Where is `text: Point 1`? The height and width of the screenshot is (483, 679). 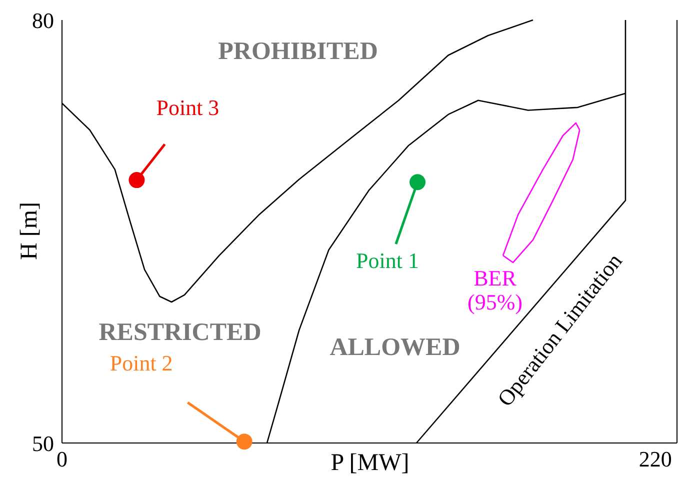
text: Point 1 is located at coordinates (387, 261).